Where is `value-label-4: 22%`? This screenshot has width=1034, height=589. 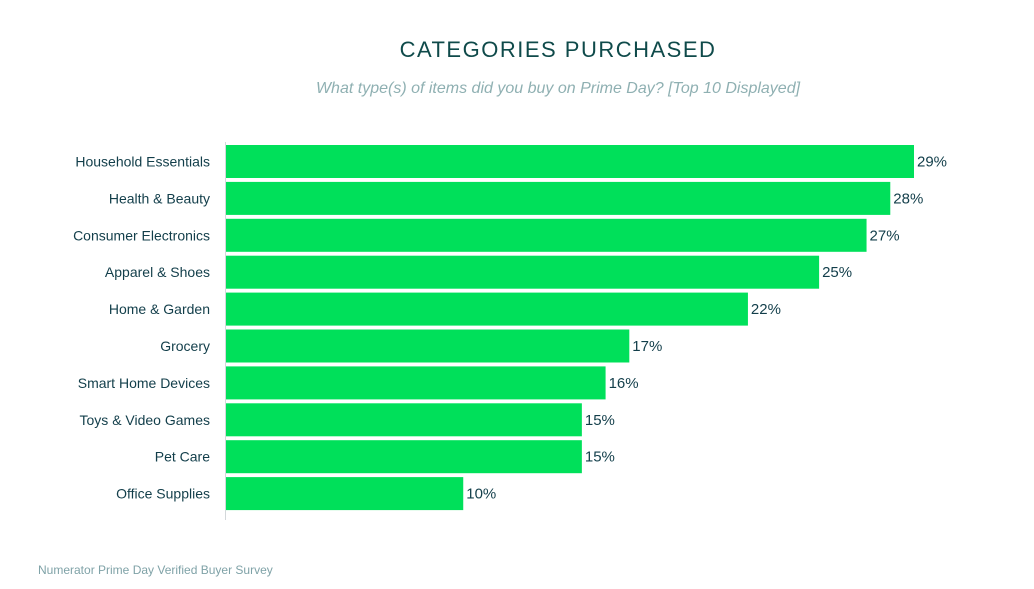
value-label-4: 22% is located at coordinates (766, 309).